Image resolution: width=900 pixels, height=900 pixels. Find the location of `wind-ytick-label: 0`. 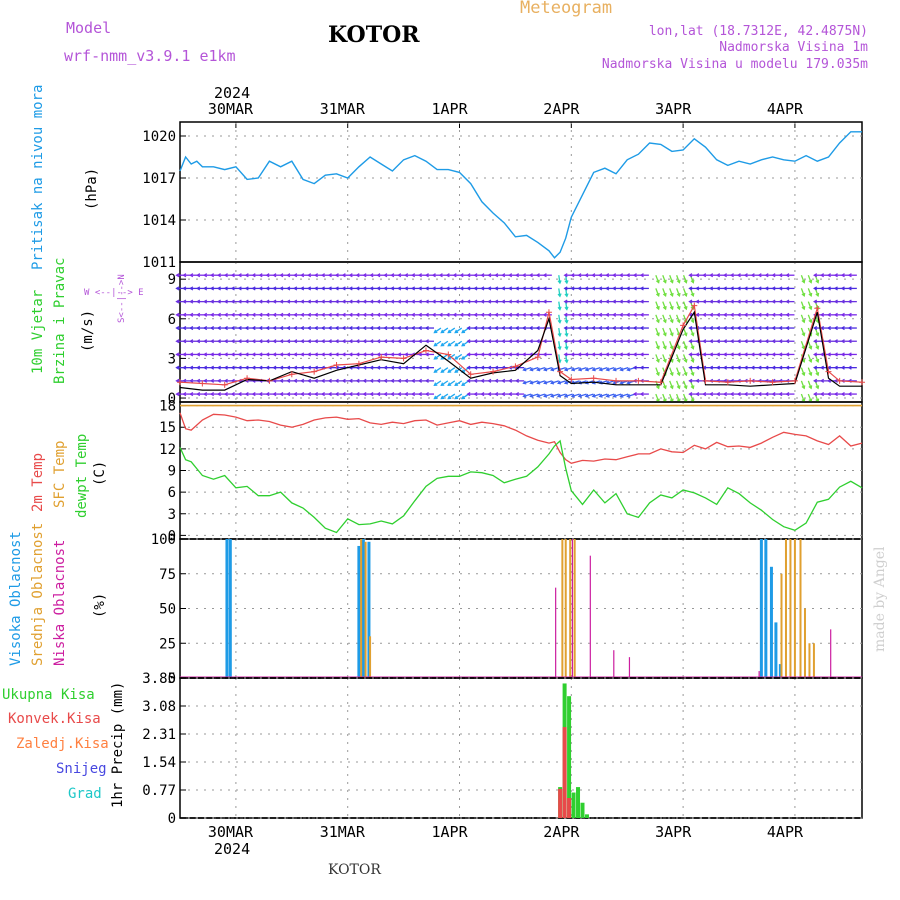

wind-ytick-label: 0 is located at coordinates (172, 399).